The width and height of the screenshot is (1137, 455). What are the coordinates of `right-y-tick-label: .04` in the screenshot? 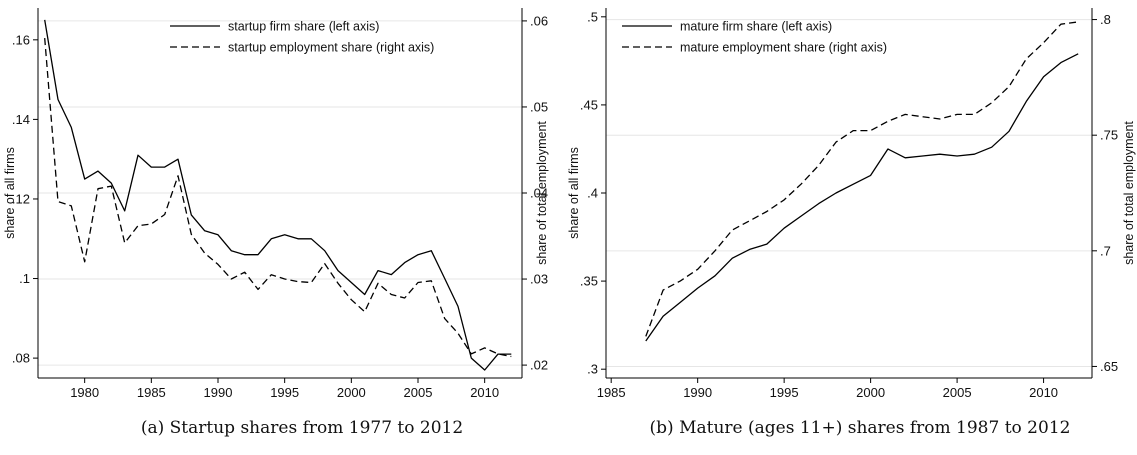 It's located at (539, 193).